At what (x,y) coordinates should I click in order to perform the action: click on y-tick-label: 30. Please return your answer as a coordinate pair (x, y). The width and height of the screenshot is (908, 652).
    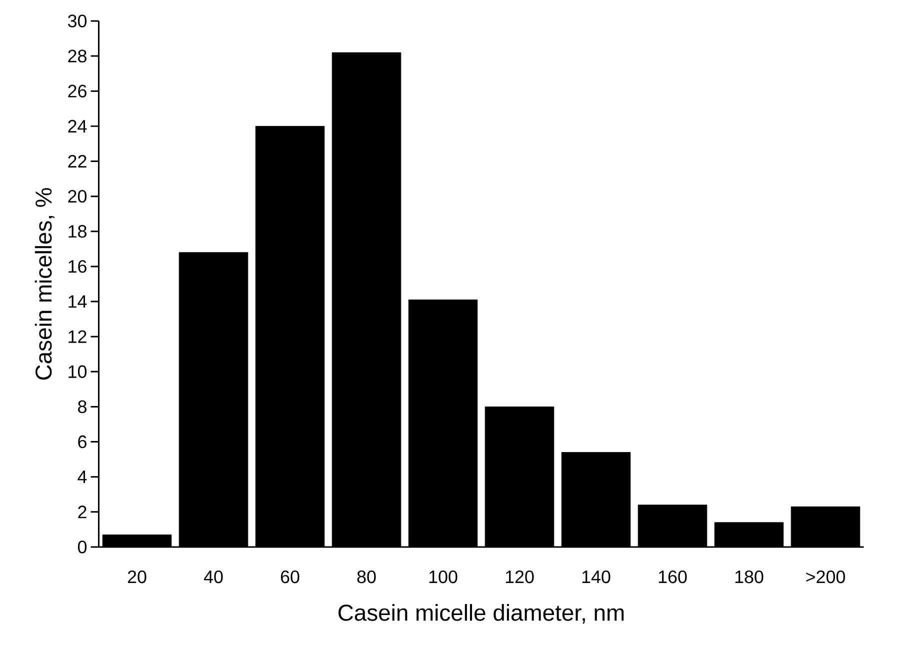
    Looking at the image, I should click on (77, 21).